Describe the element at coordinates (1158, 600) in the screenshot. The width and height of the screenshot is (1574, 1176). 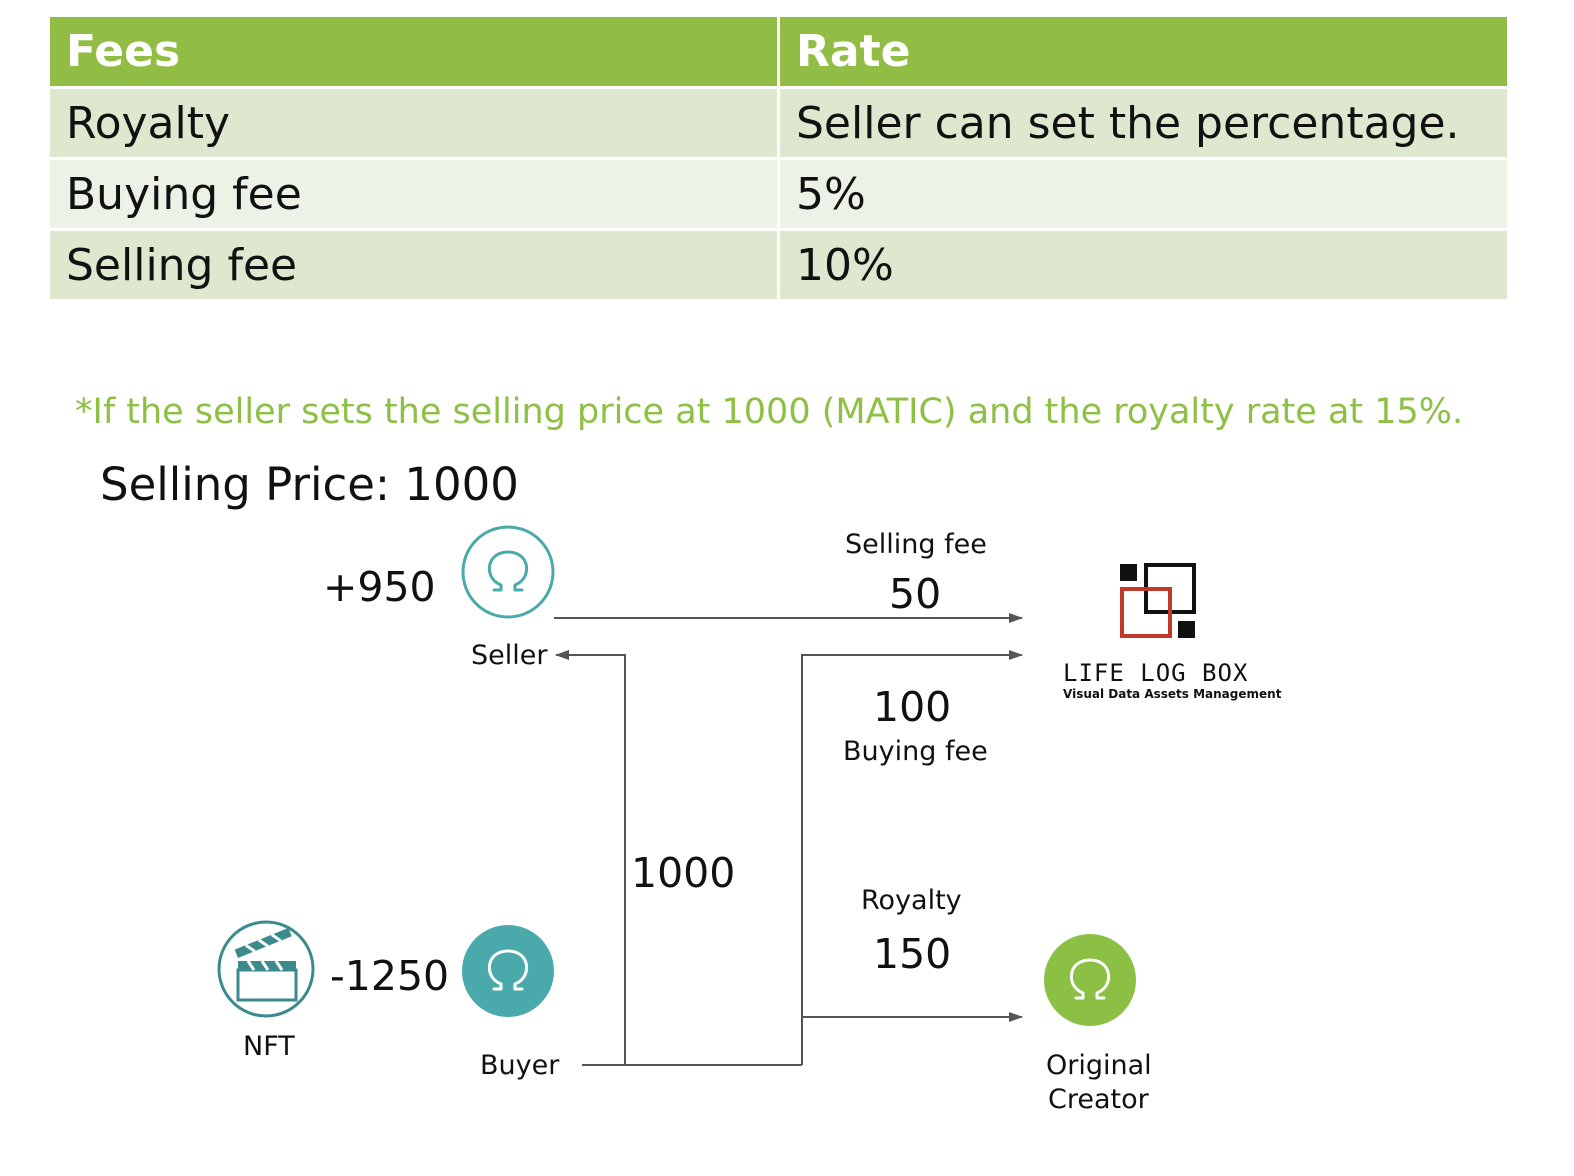
I see `life-log-box-logo` at that location.